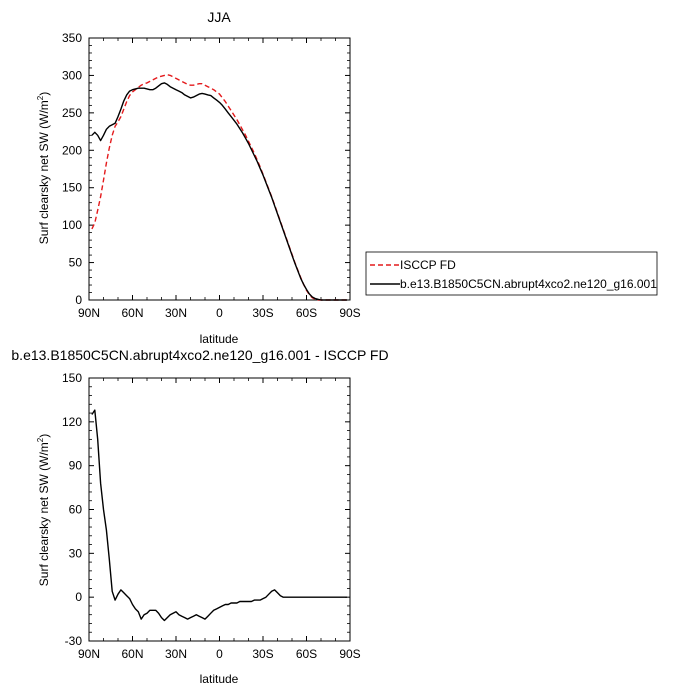 Image resolution: width=692 pixels, height=692 pixels. What do you see at coordinates (72, 225) in the screenshot?
I see `y-tick-label: 100` at bounding box center [72, 225].